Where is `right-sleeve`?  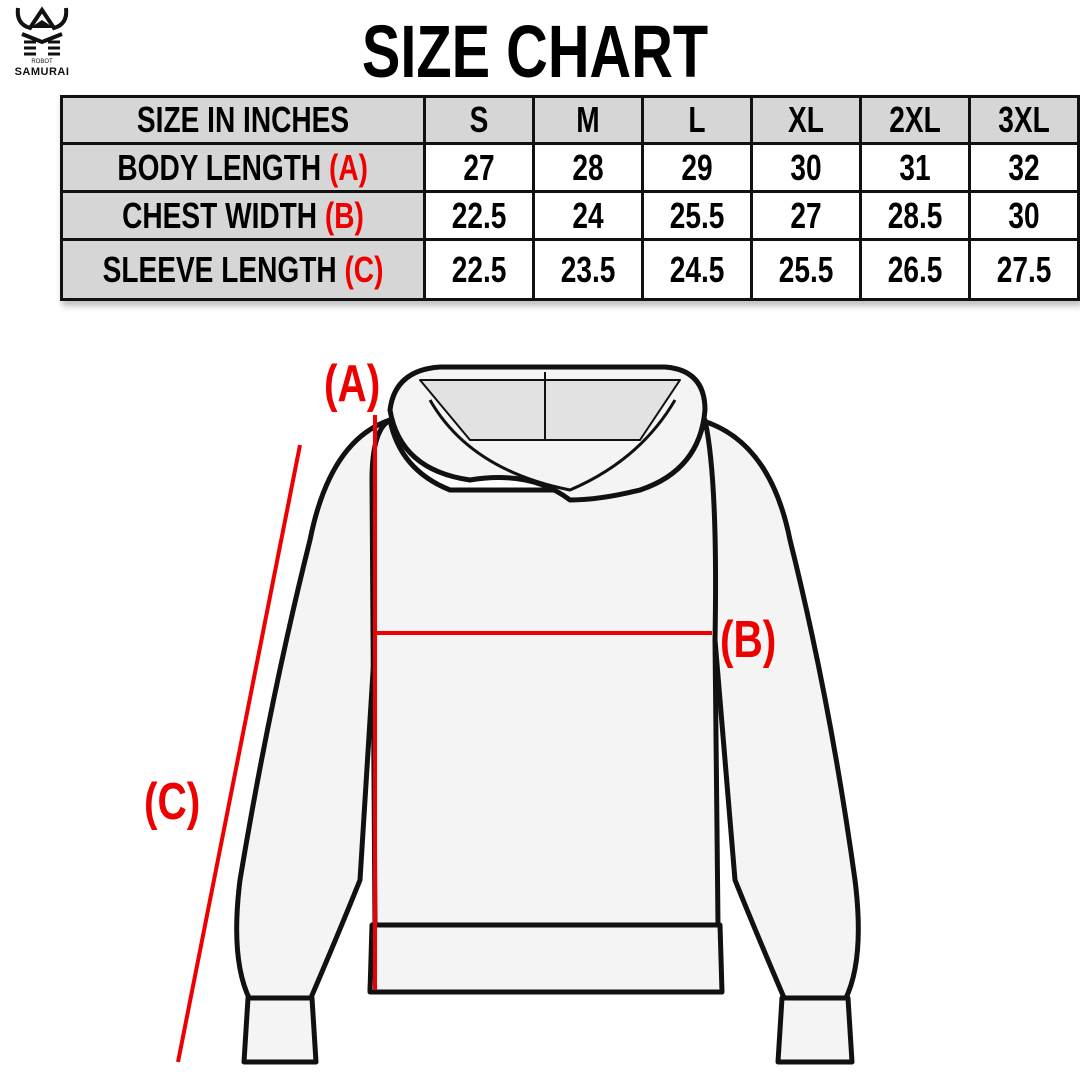
right-sleeve is located at coordinates (779, 710).